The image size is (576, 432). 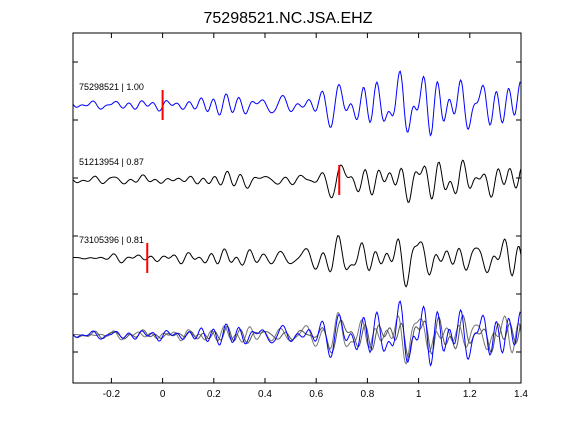 I want to click on x-tick-label: 1, so click(x=419, y=394).